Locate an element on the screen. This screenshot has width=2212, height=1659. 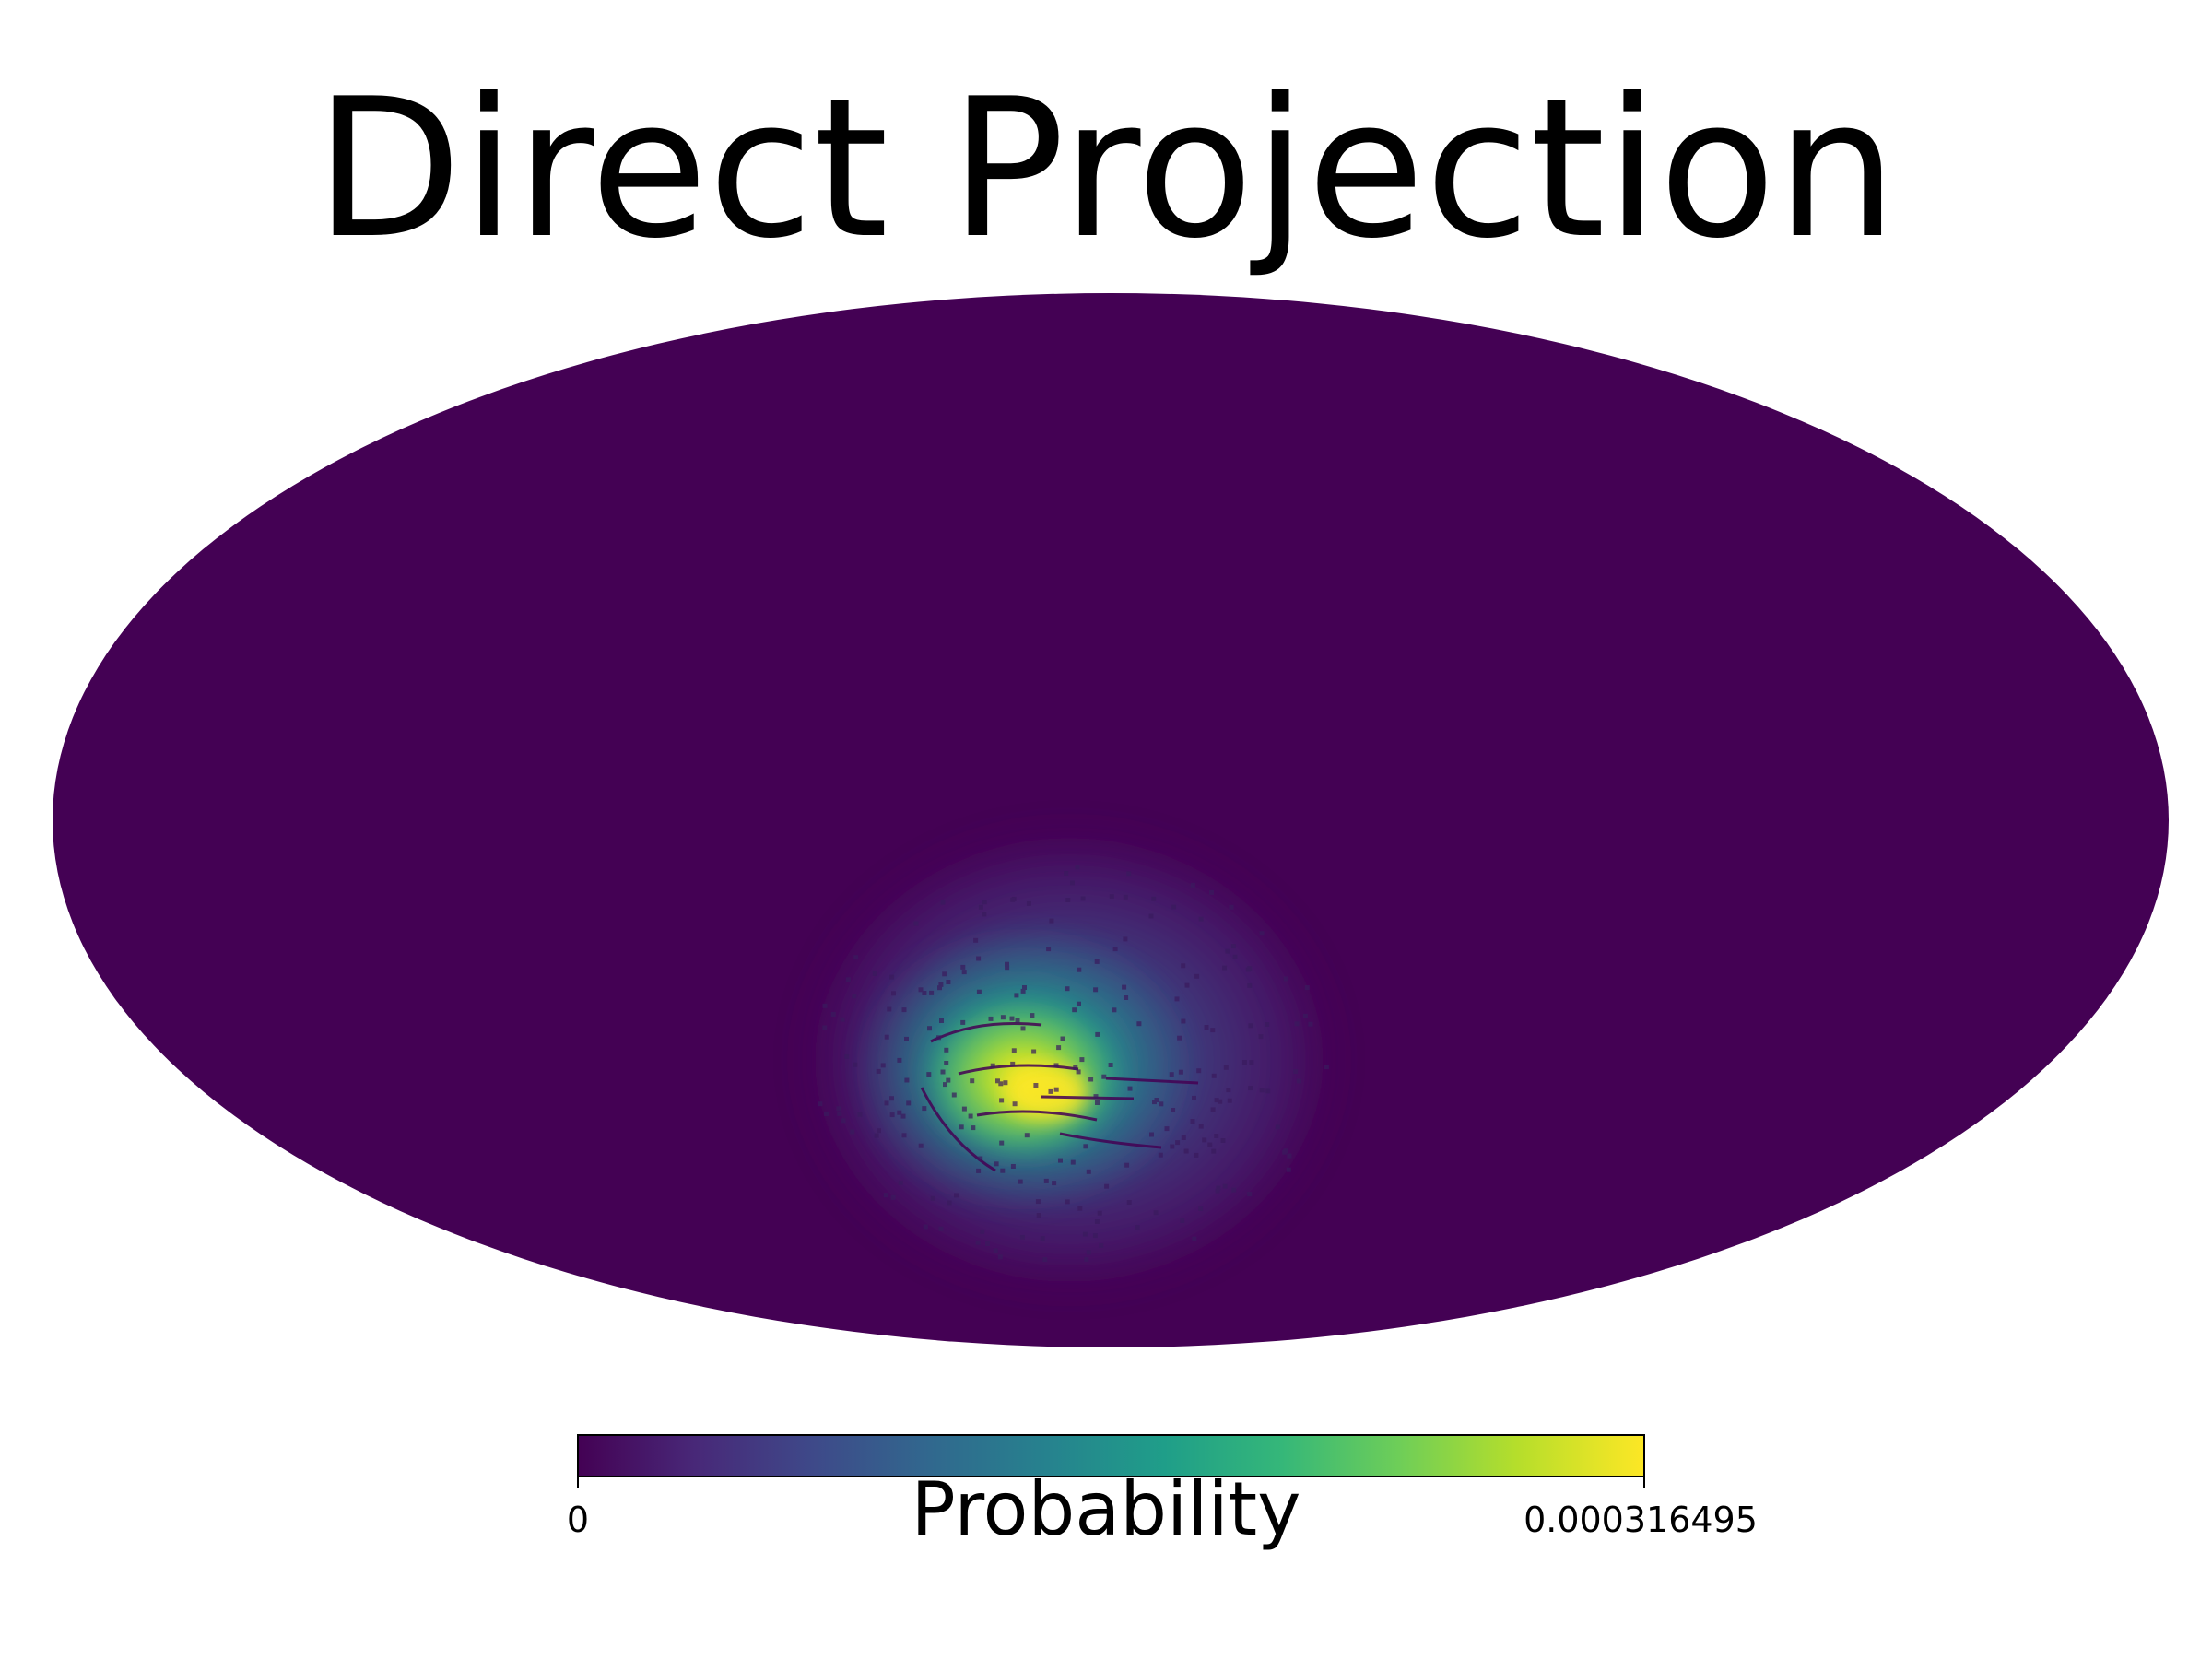
colorbar-label: Probability is located at coordinates (1106, 1509).